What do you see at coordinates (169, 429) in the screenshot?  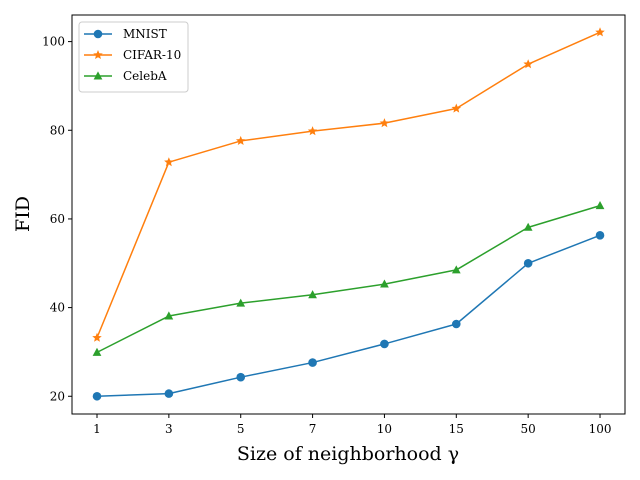 I see `x-tick-label-3: 3` at bounding box center [169, 429].